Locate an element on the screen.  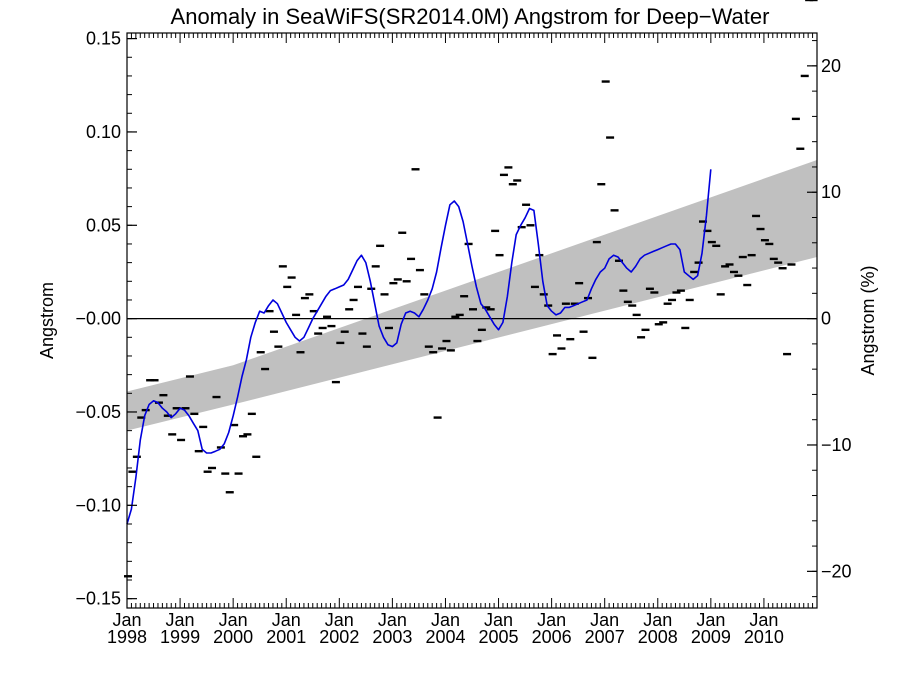
y-tick-label: 0.05 is located at coordinates (103, 225).